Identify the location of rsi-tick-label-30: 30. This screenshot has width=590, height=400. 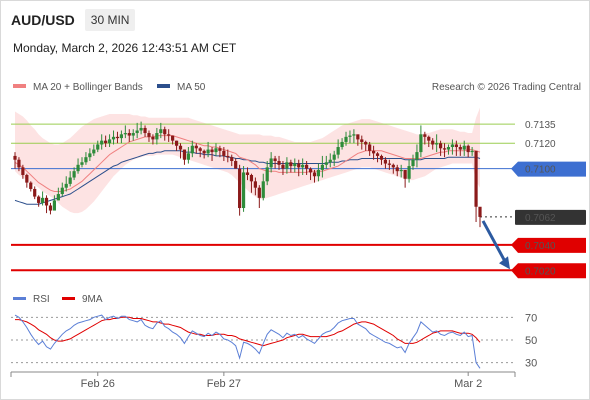
(531, 364).